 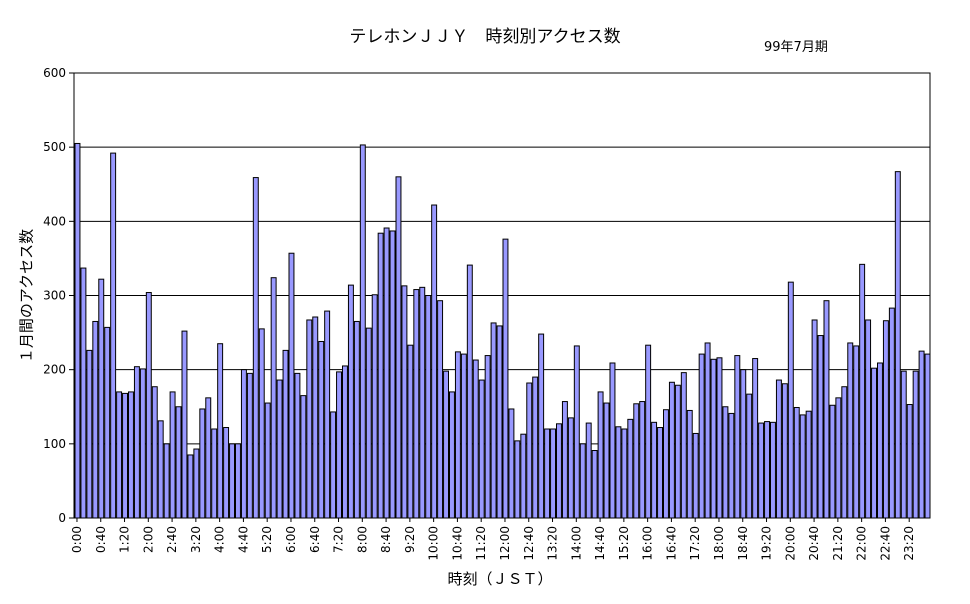 What do you see at coordinates (202, 463) in the screenshot?
I see `bar-3:30` at bounding box center [202, 463].